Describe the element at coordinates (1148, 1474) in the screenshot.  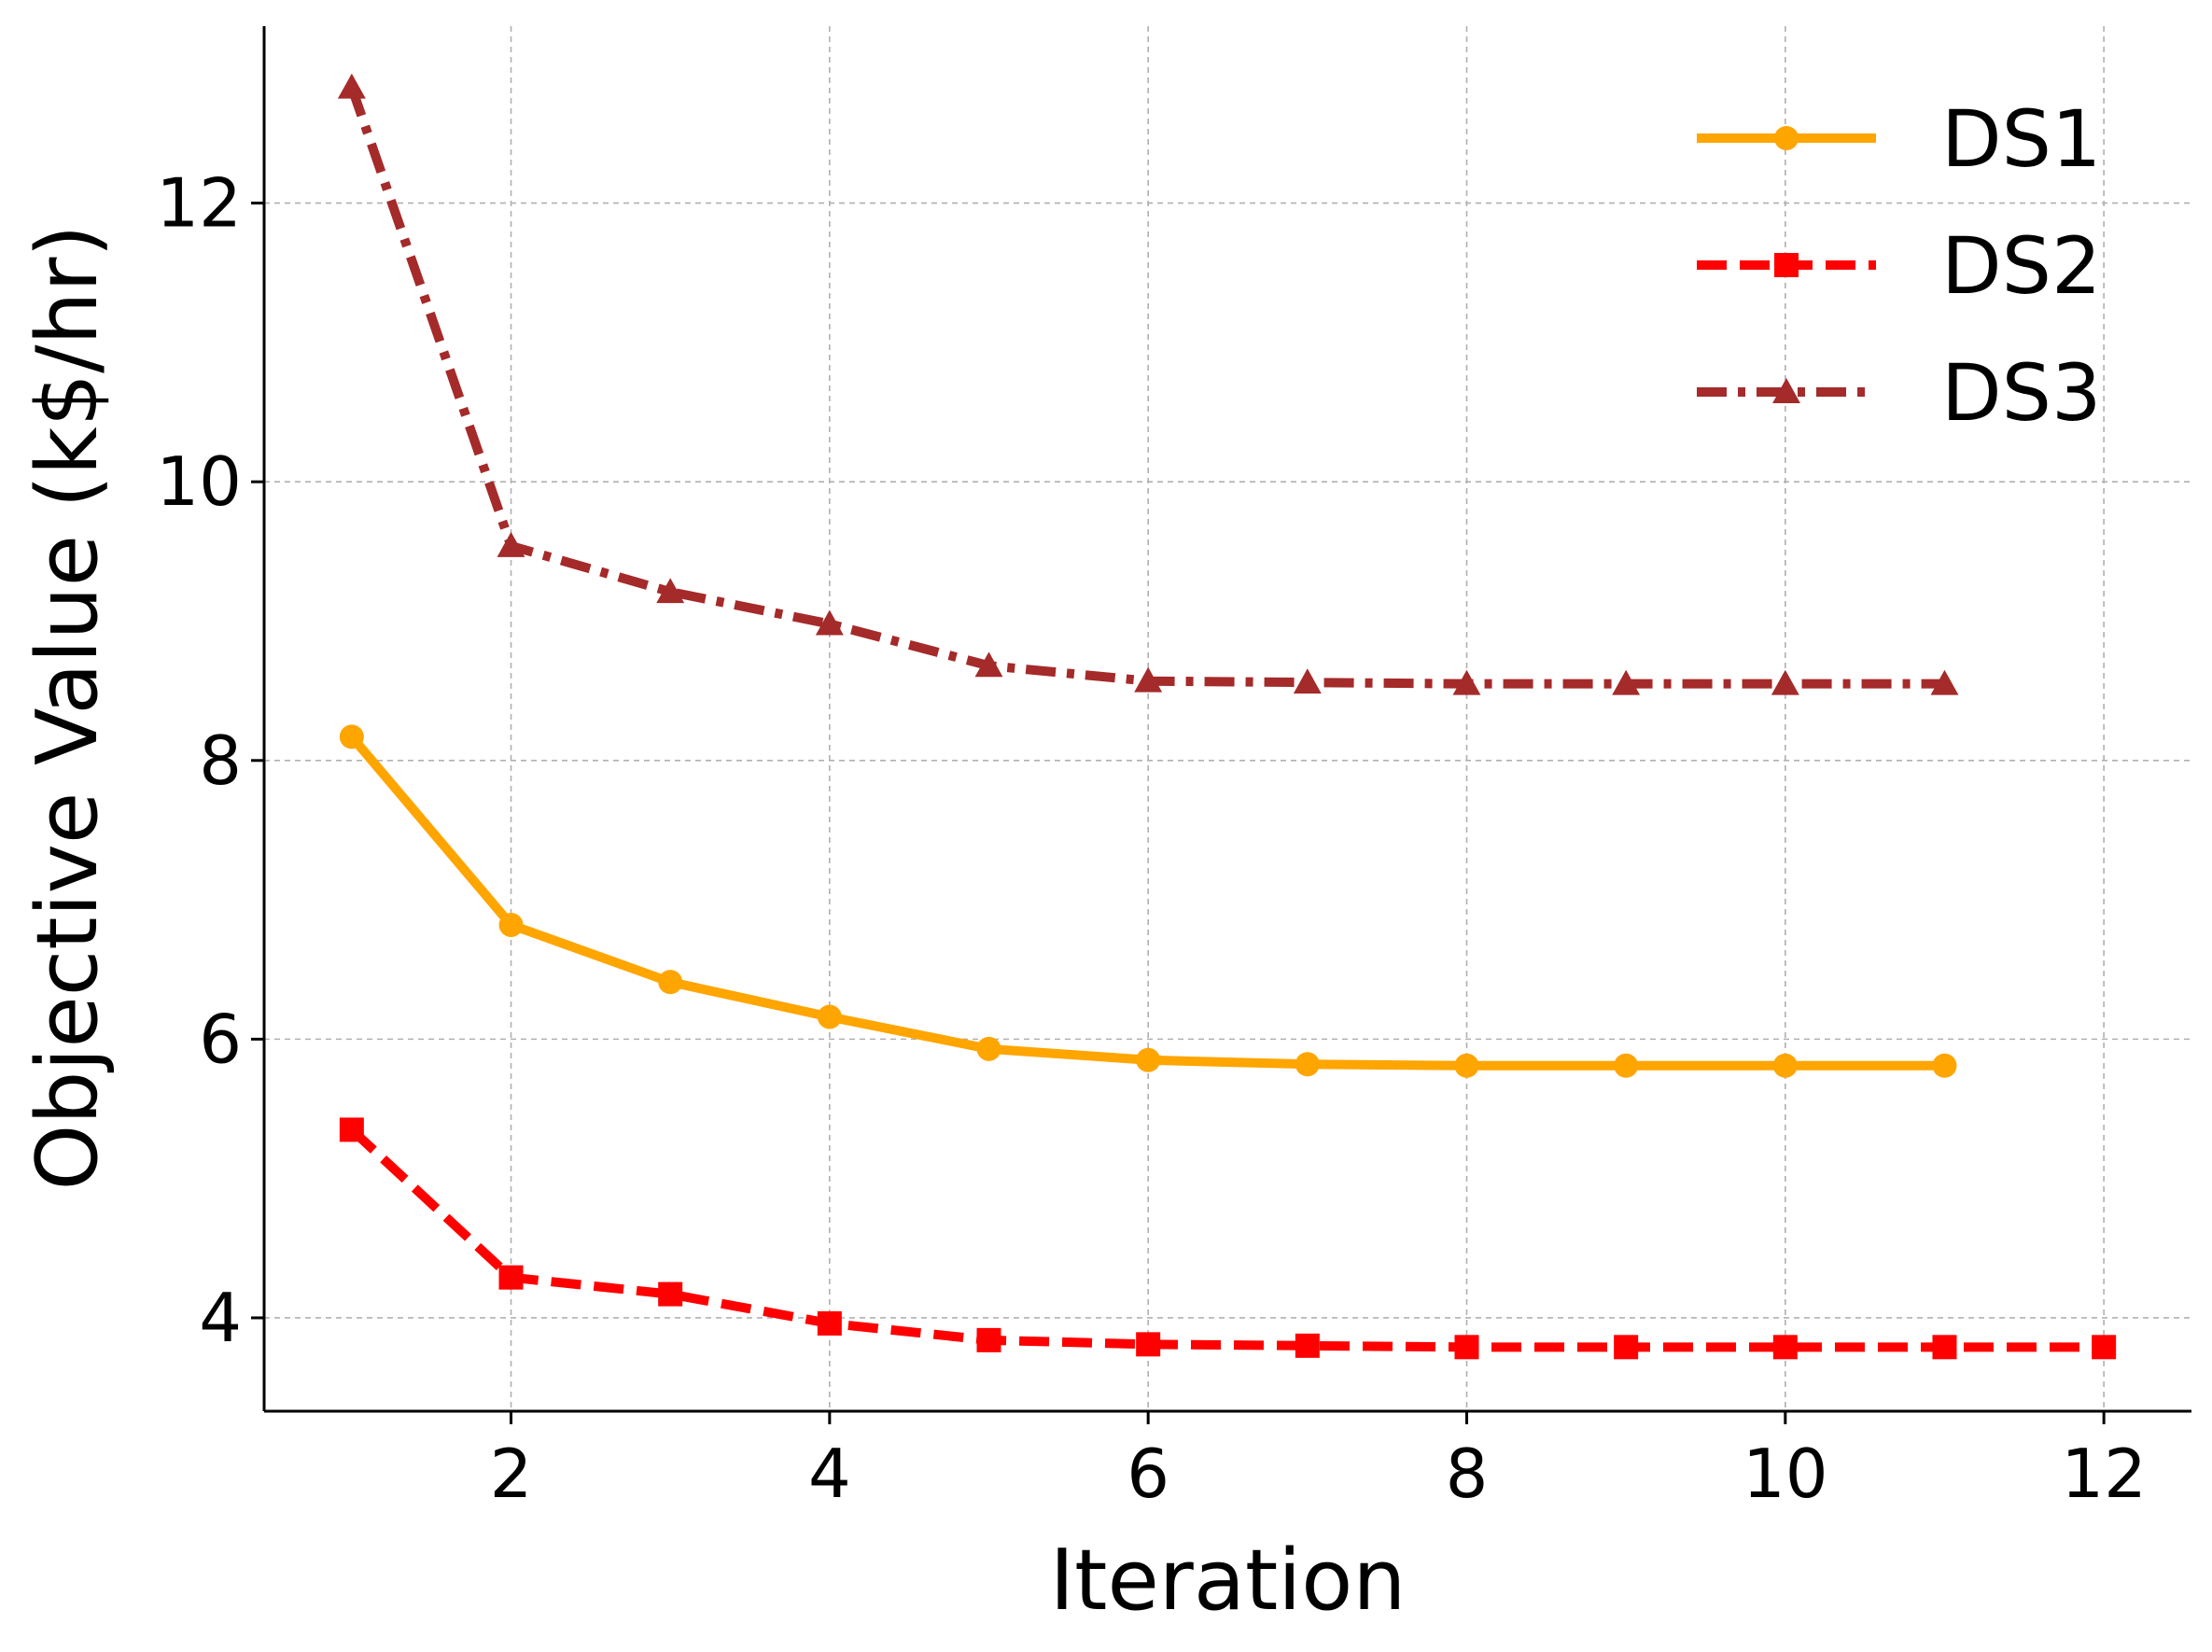
I see `x-tick-label: 6` at that location.